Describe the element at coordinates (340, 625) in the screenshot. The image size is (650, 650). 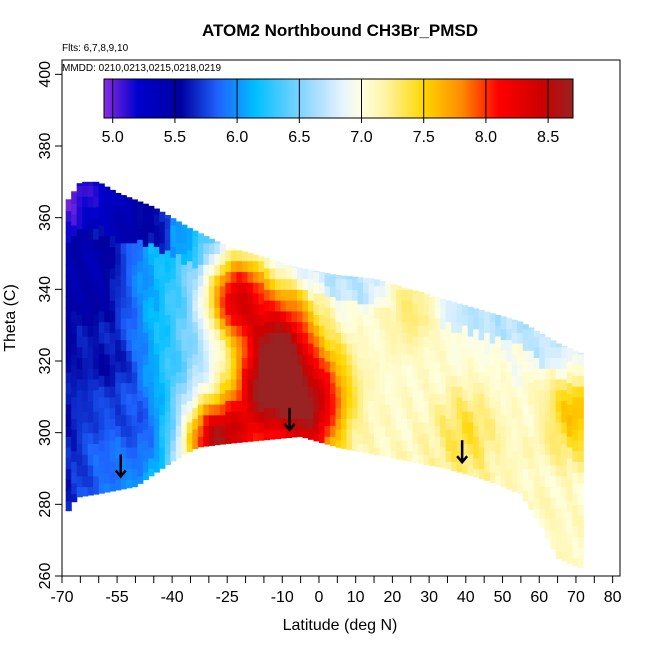
I see `x-axis-label: Latitude (deg N)` at that location.